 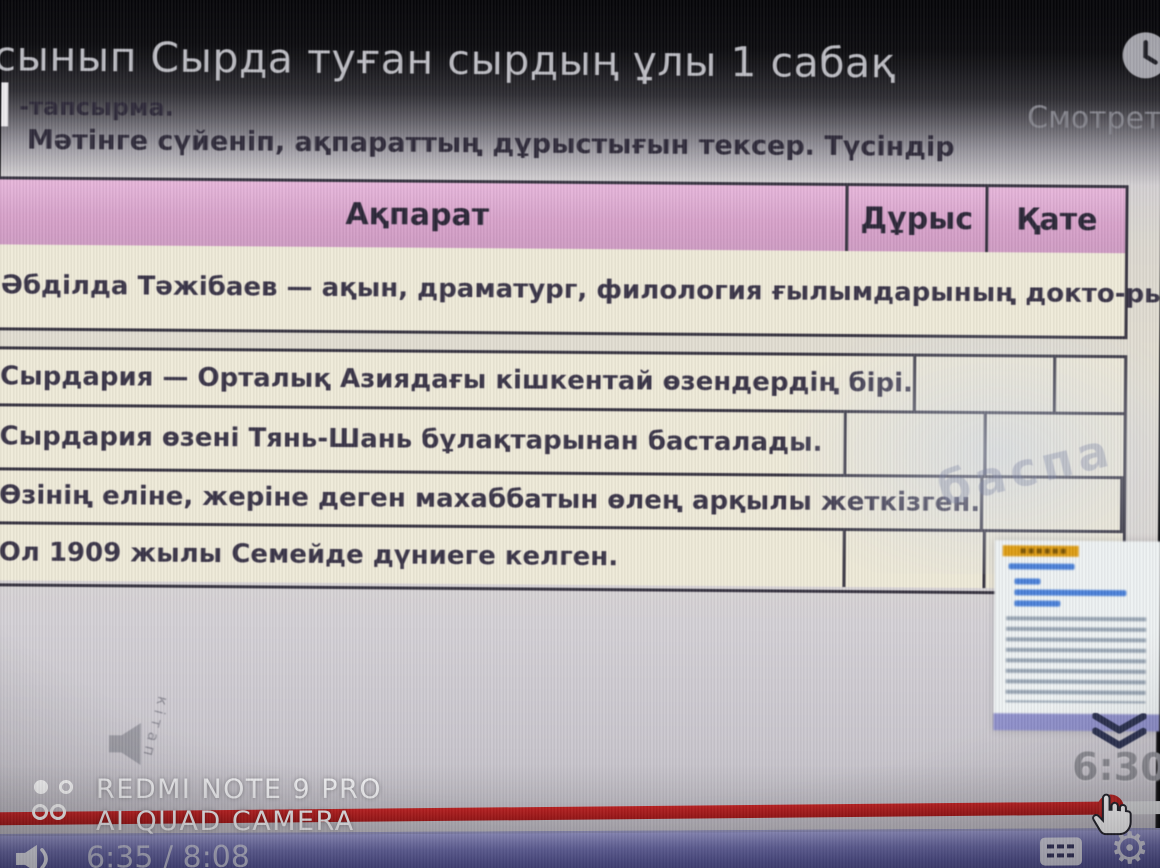 What do you see at coordinates (1055, 220) in the screenshot?
I see `header-cell-qate: Қате` at bounding box center [1055, 220].